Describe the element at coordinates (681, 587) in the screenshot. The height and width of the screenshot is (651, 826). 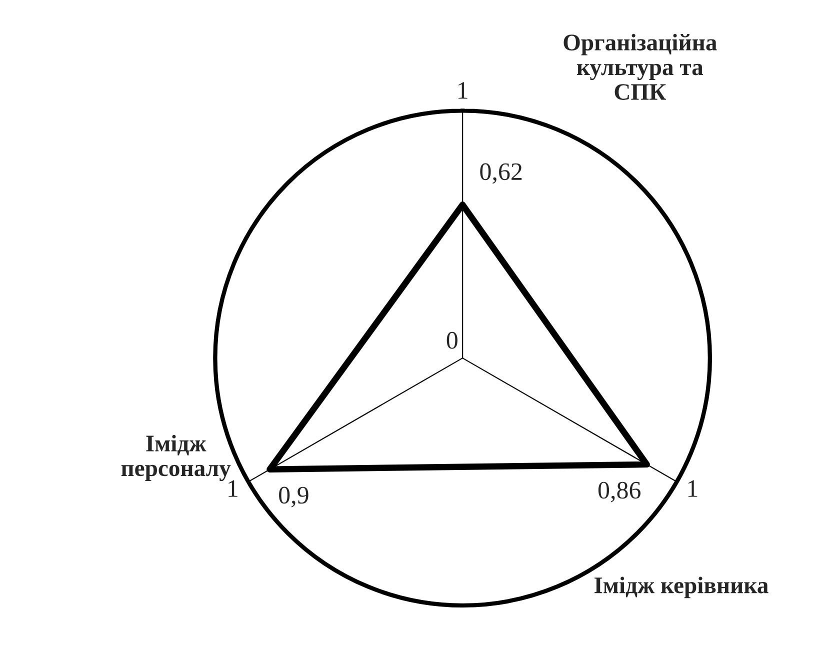
I see `spoke-label: Імідж керівника` at that location.